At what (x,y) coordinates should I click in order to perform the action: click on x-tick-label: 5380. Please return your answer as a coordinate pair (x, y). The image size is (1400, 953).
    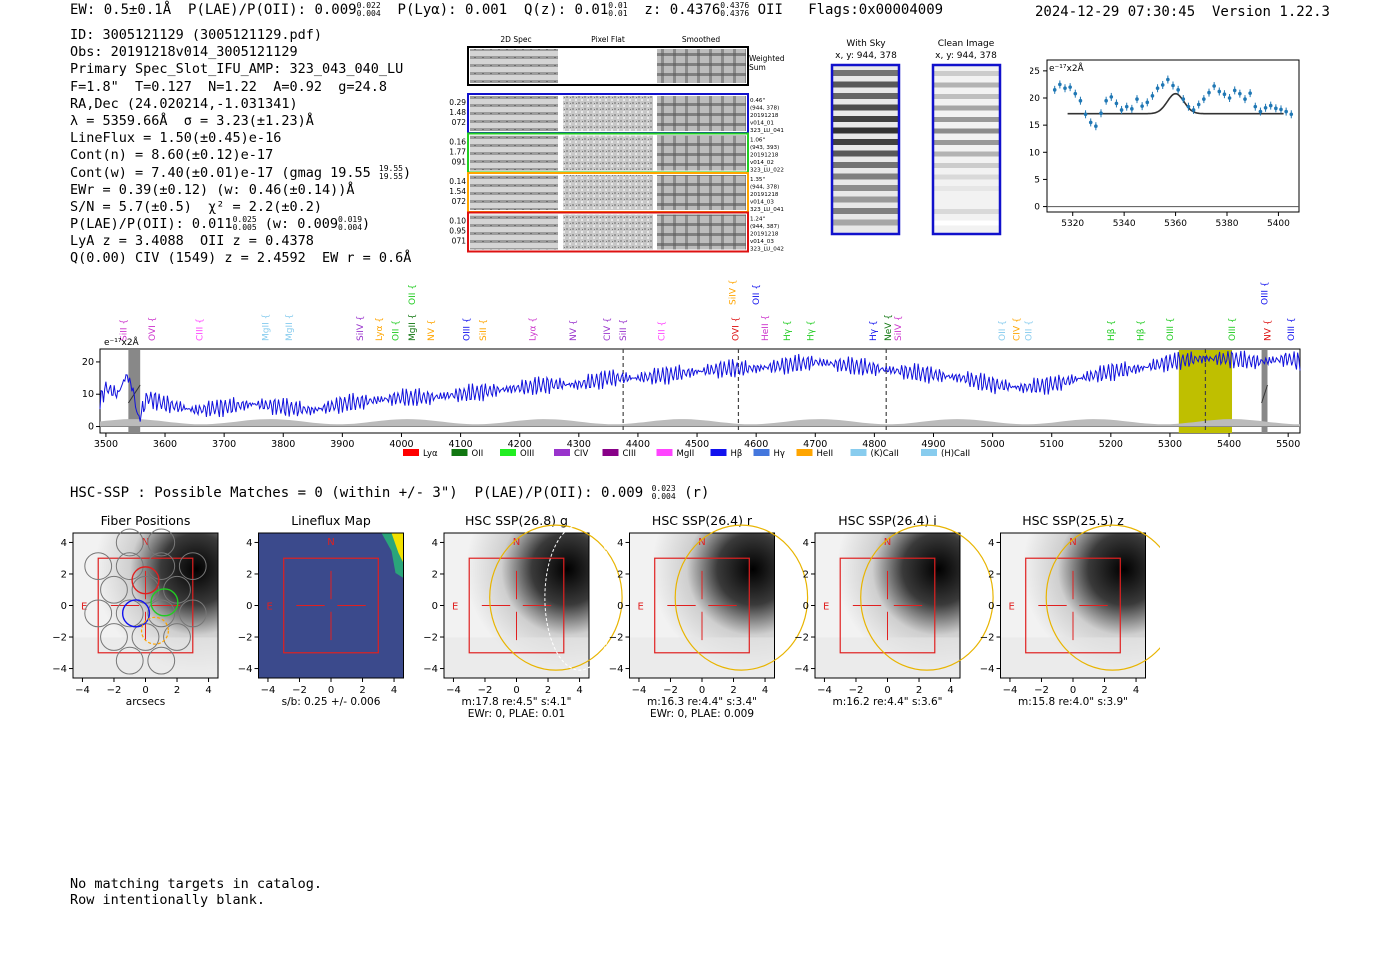
    Looking at the image, I should click on (1227, 224).